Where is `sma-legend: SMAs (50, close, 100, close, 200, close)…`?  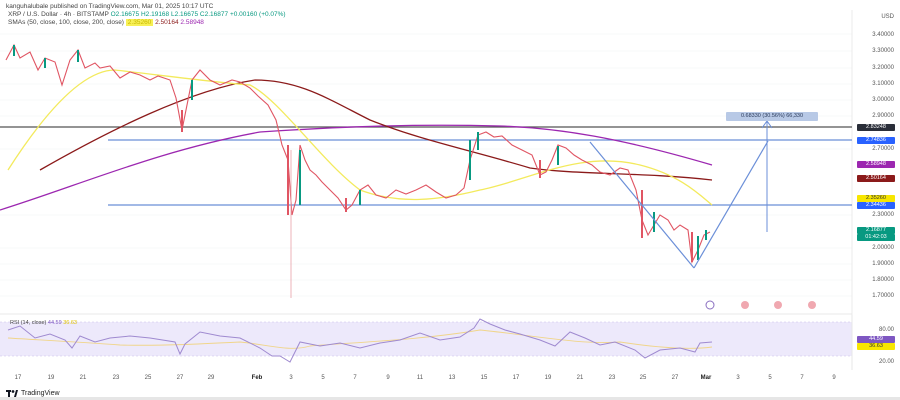 sma-legend: SMAs (50, close, 100, close, 200, close)… is located at coordinates (146, 23).